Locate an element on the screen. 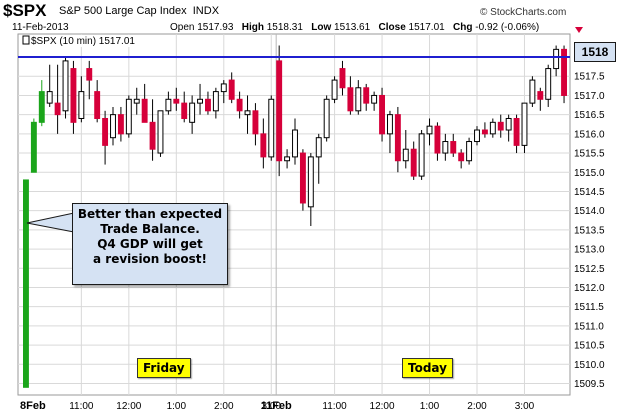 Image resolution: width=620 pixels, height=417 pixels. index-title: S&P 500 Large Cap Index is located at coordinates (123, 11).